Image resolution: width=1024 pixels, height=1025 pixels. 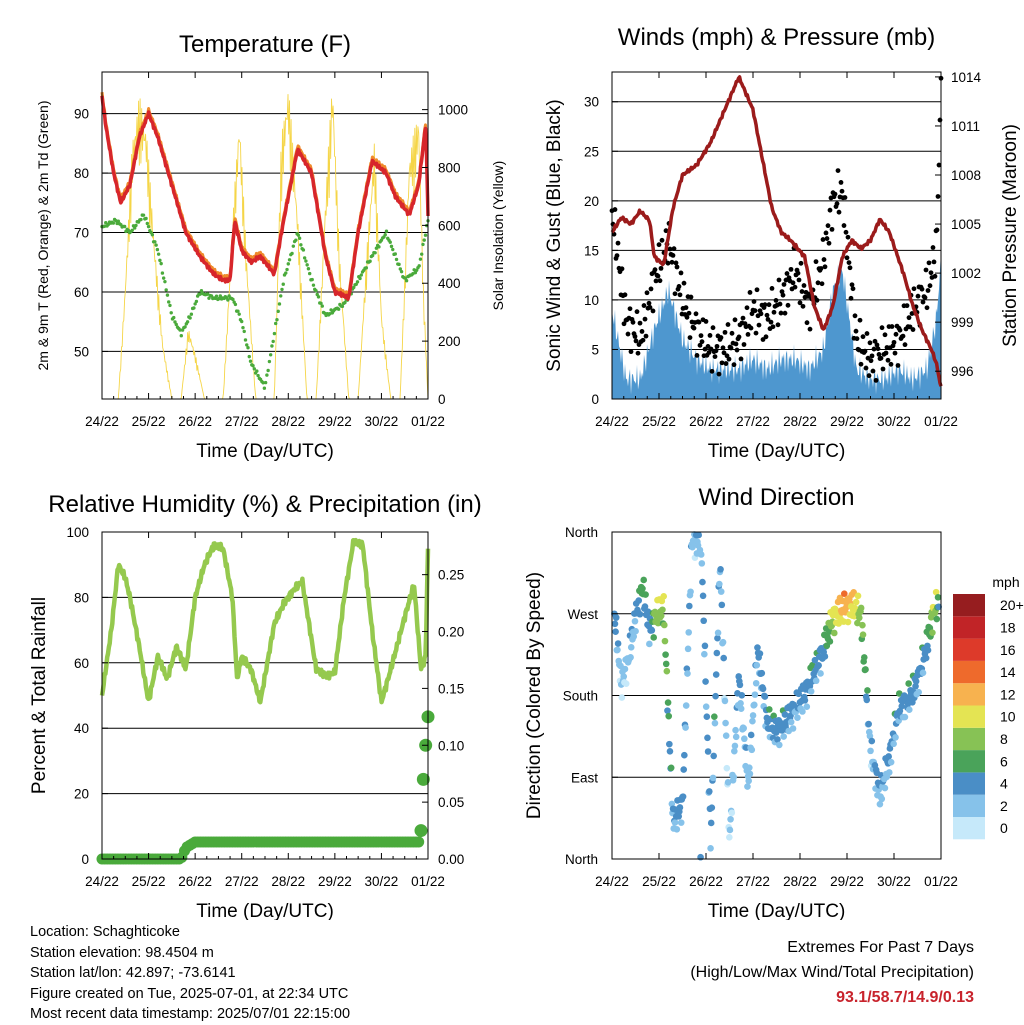 I want to click on y-tick-label-3-1: East, so click(x=584, y=777).